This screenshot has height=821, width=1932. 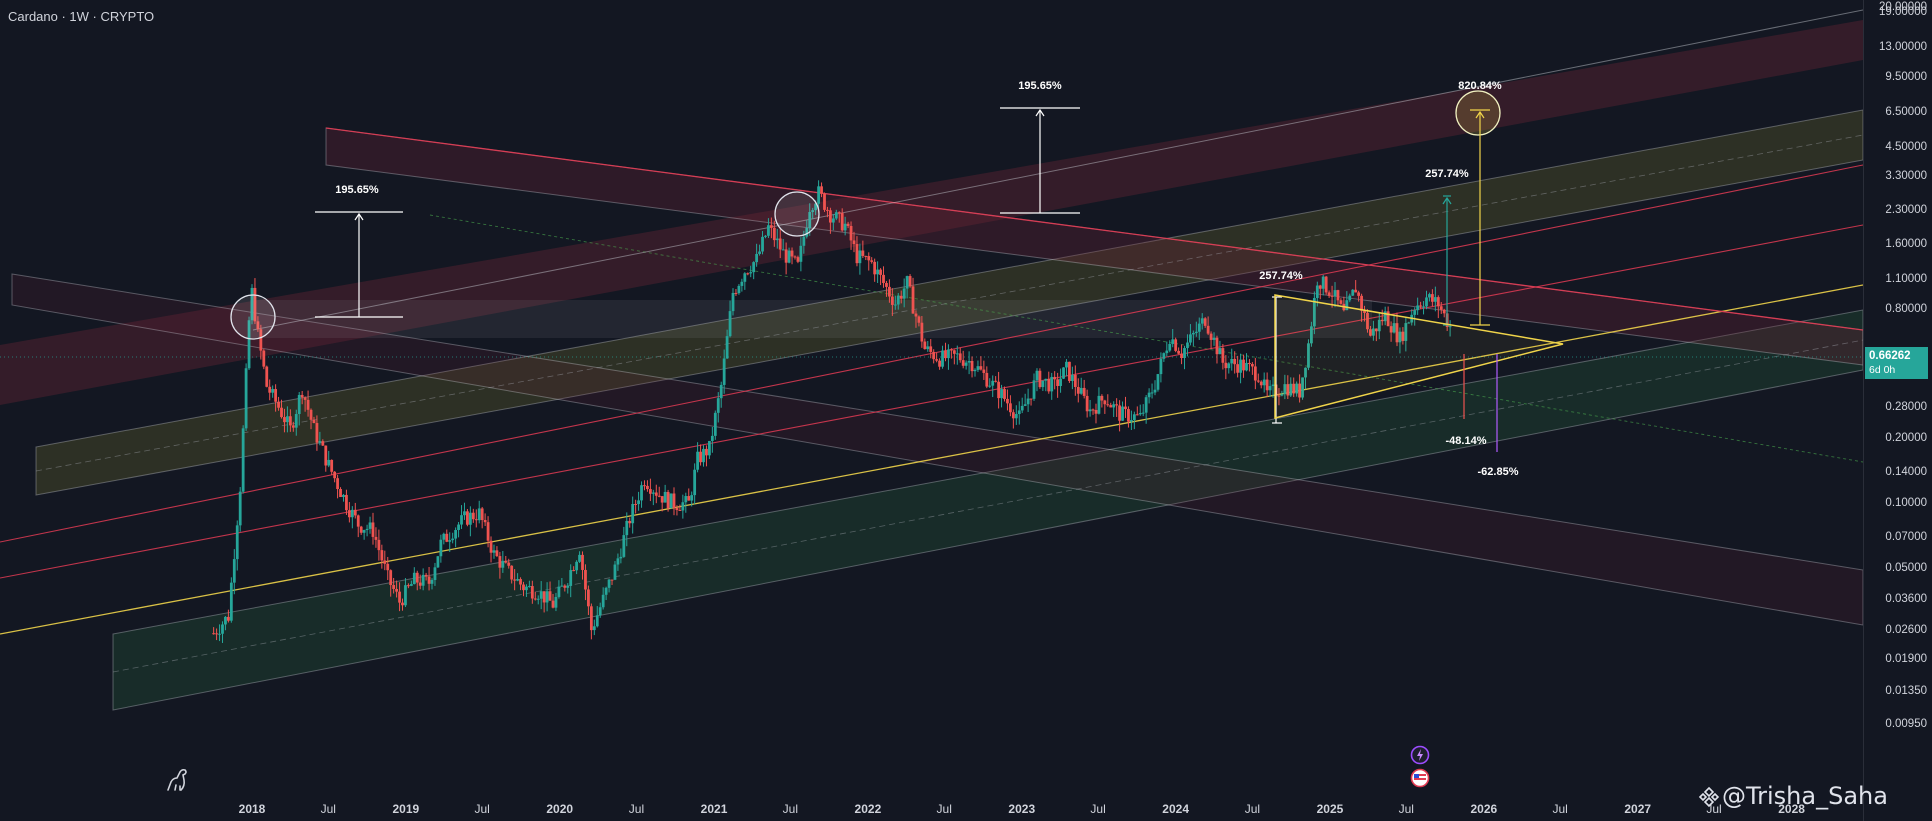 What do you see at coordinates (1906, 438) in the screenshot?
I see `price-tick: 0.20000` at bounding box center [1906, 438].